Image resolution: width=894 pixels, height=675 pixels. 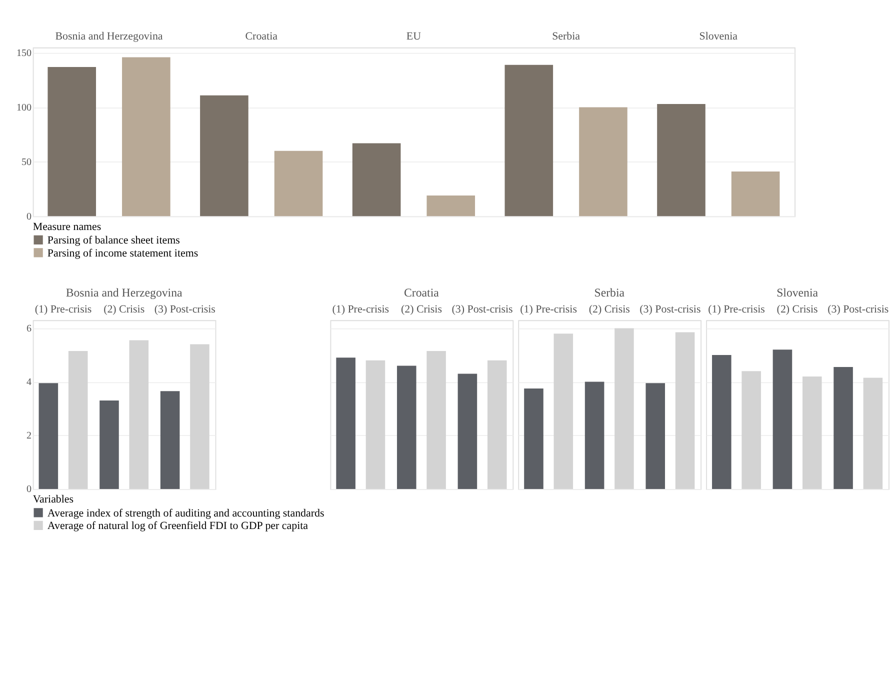 I want to click on chart-title: Bosnia and Herzegovina, so click(x=125, y=292).